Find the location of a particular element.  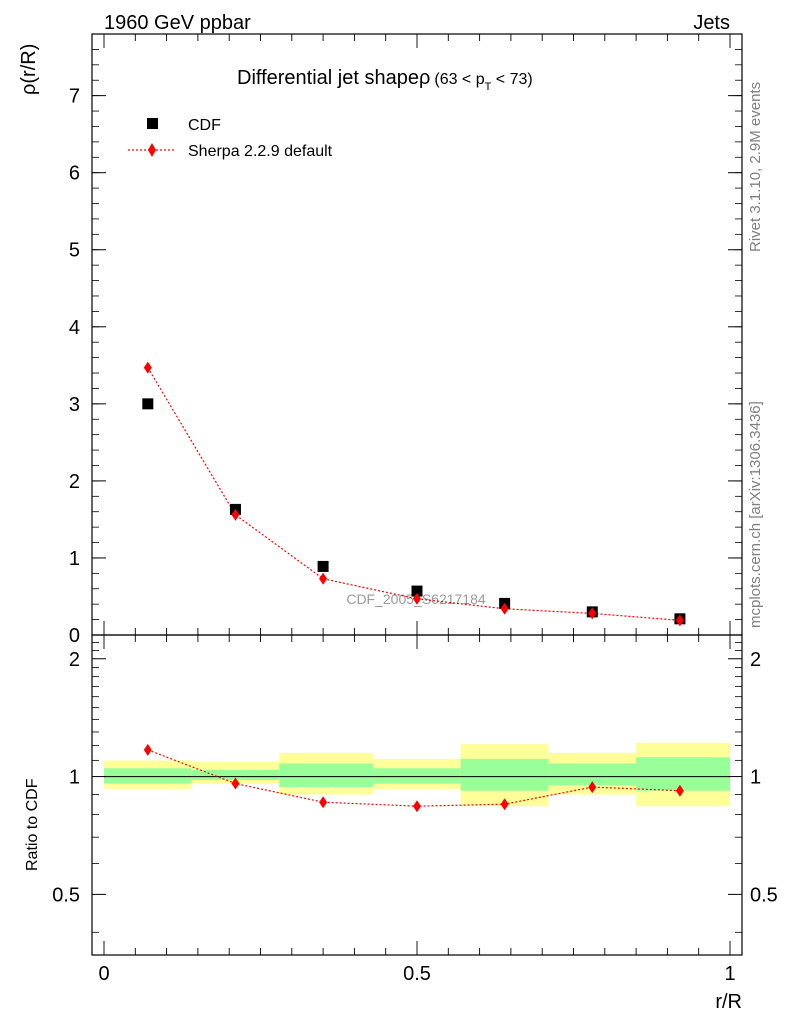

main-ylabel: ρ(r/R) is located at coordinates (29, 69).